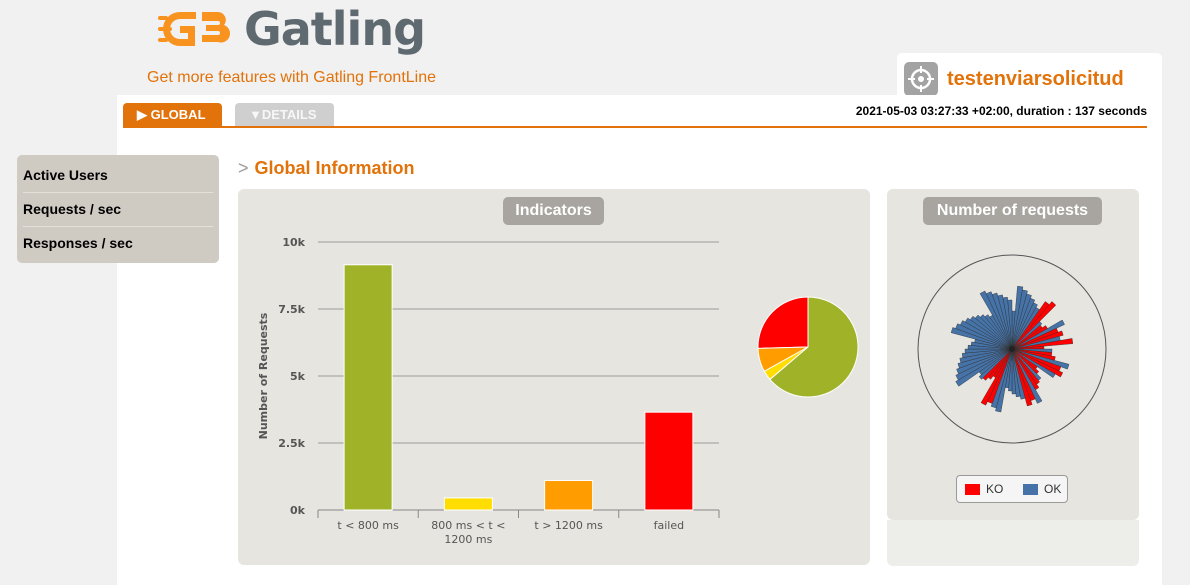 This screenshot has width=1190, height=585. I want to click on gatling-logo: Gatling, so click(292, 29).